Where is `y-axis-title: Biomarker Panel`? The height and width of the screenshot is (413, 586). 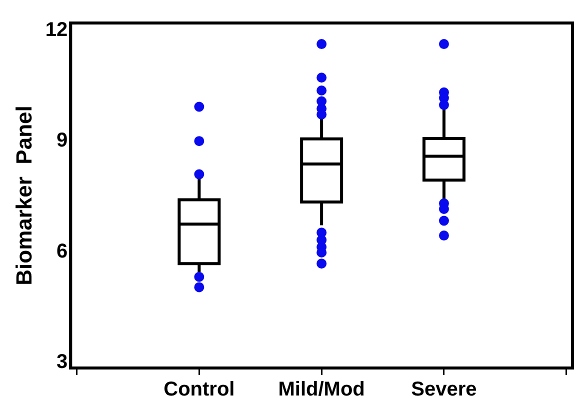 y-axis-title: Biomarker Panel is located at coordinates (23, 196).